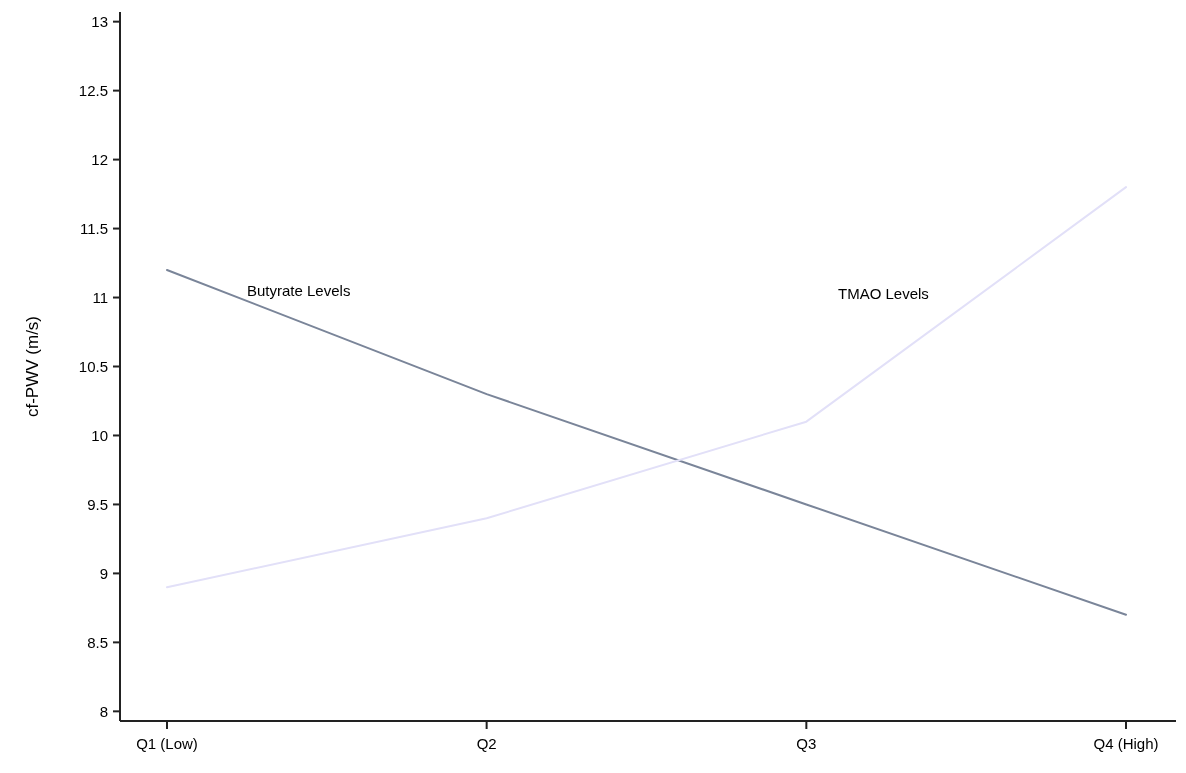 The image size is (1186, 773). I want to click on x-tick-label: Q2, so click(486, 743).